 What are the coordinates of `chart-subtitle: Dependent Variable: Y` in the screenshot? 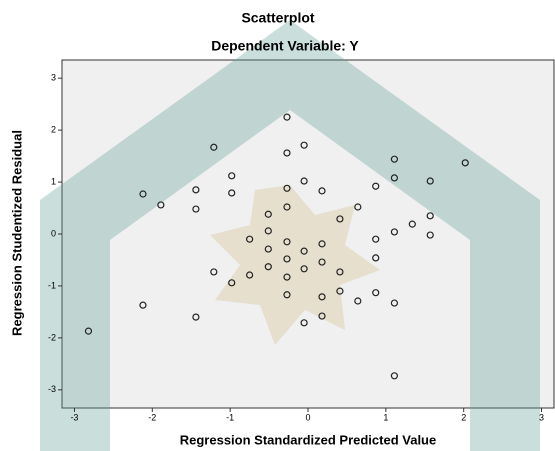 It's located at (285, 46).